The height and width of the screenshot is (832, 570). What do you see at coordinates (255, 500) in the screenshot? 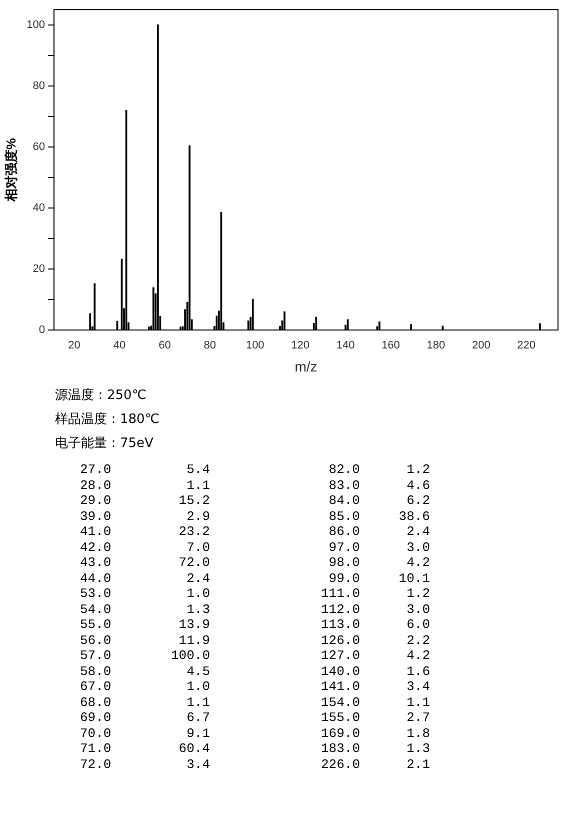
I see `text: 29.0 15.2 84.0 6.2` at bounding box center [255, 500].